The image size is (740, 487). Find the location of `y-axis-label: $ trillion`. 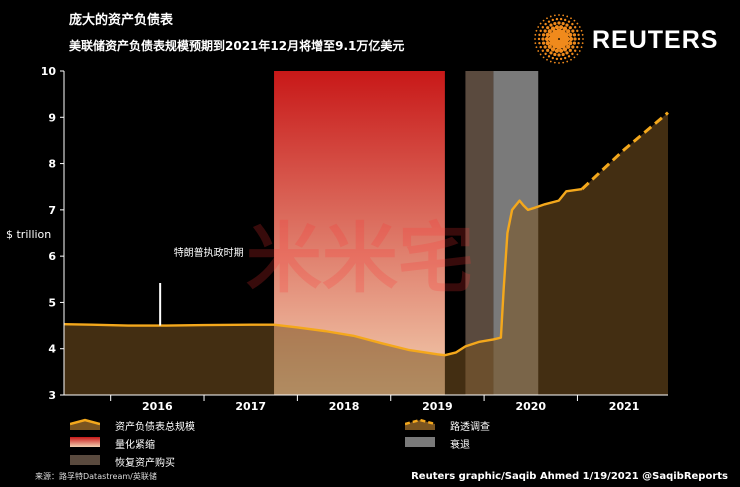

y-axis-label: $ trillion is located at coordinates (28, 234).